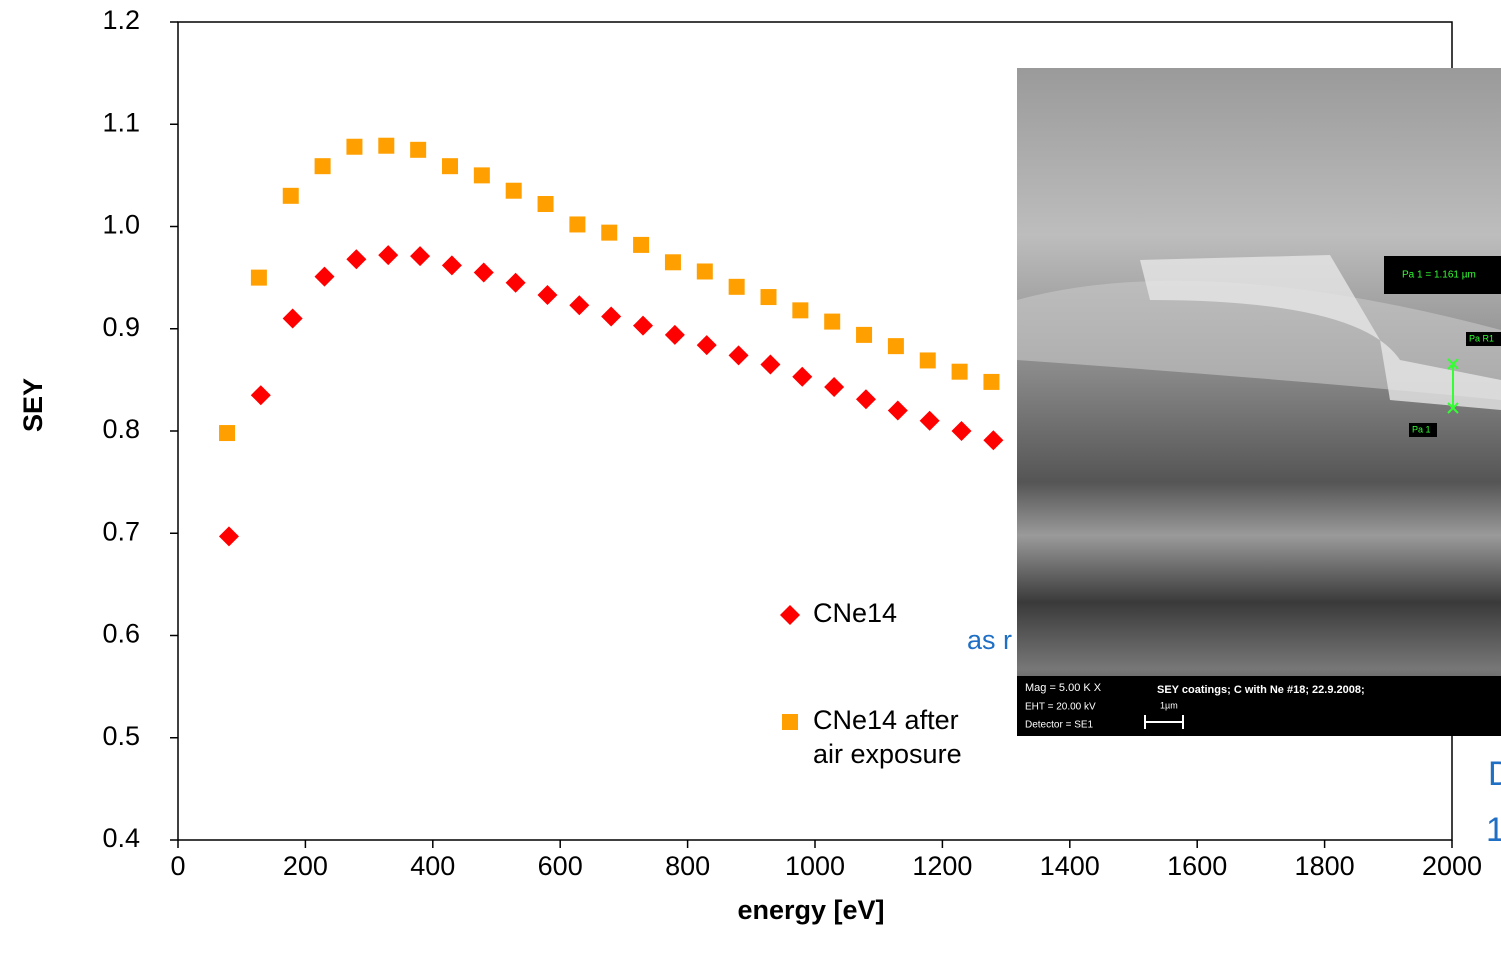 This screenshot has height=956, width=1501. What do you see at coordinates (305, 866) in the screenshot?
I see `x-tick-label: 200` at bounding box center [305, 866].